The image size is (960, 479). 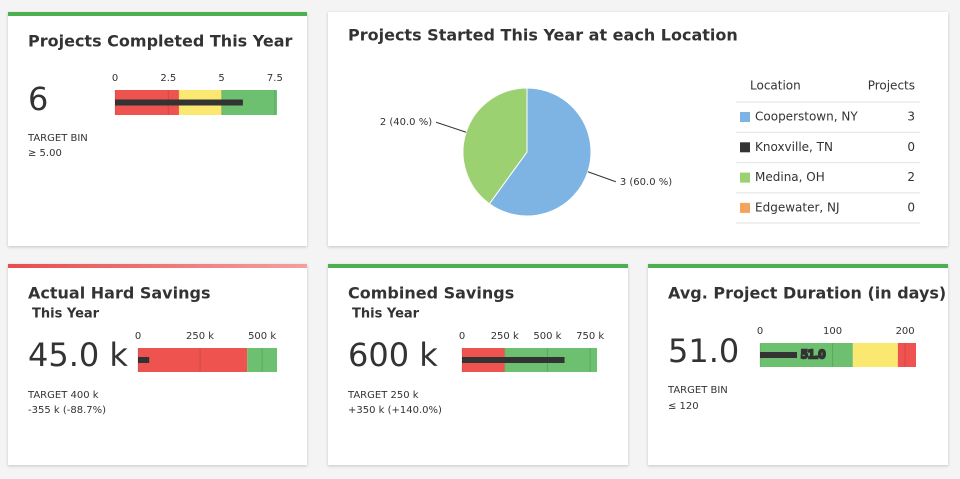 I want to click on bullet-value-label: 51.0, so click(x=813, y=354).